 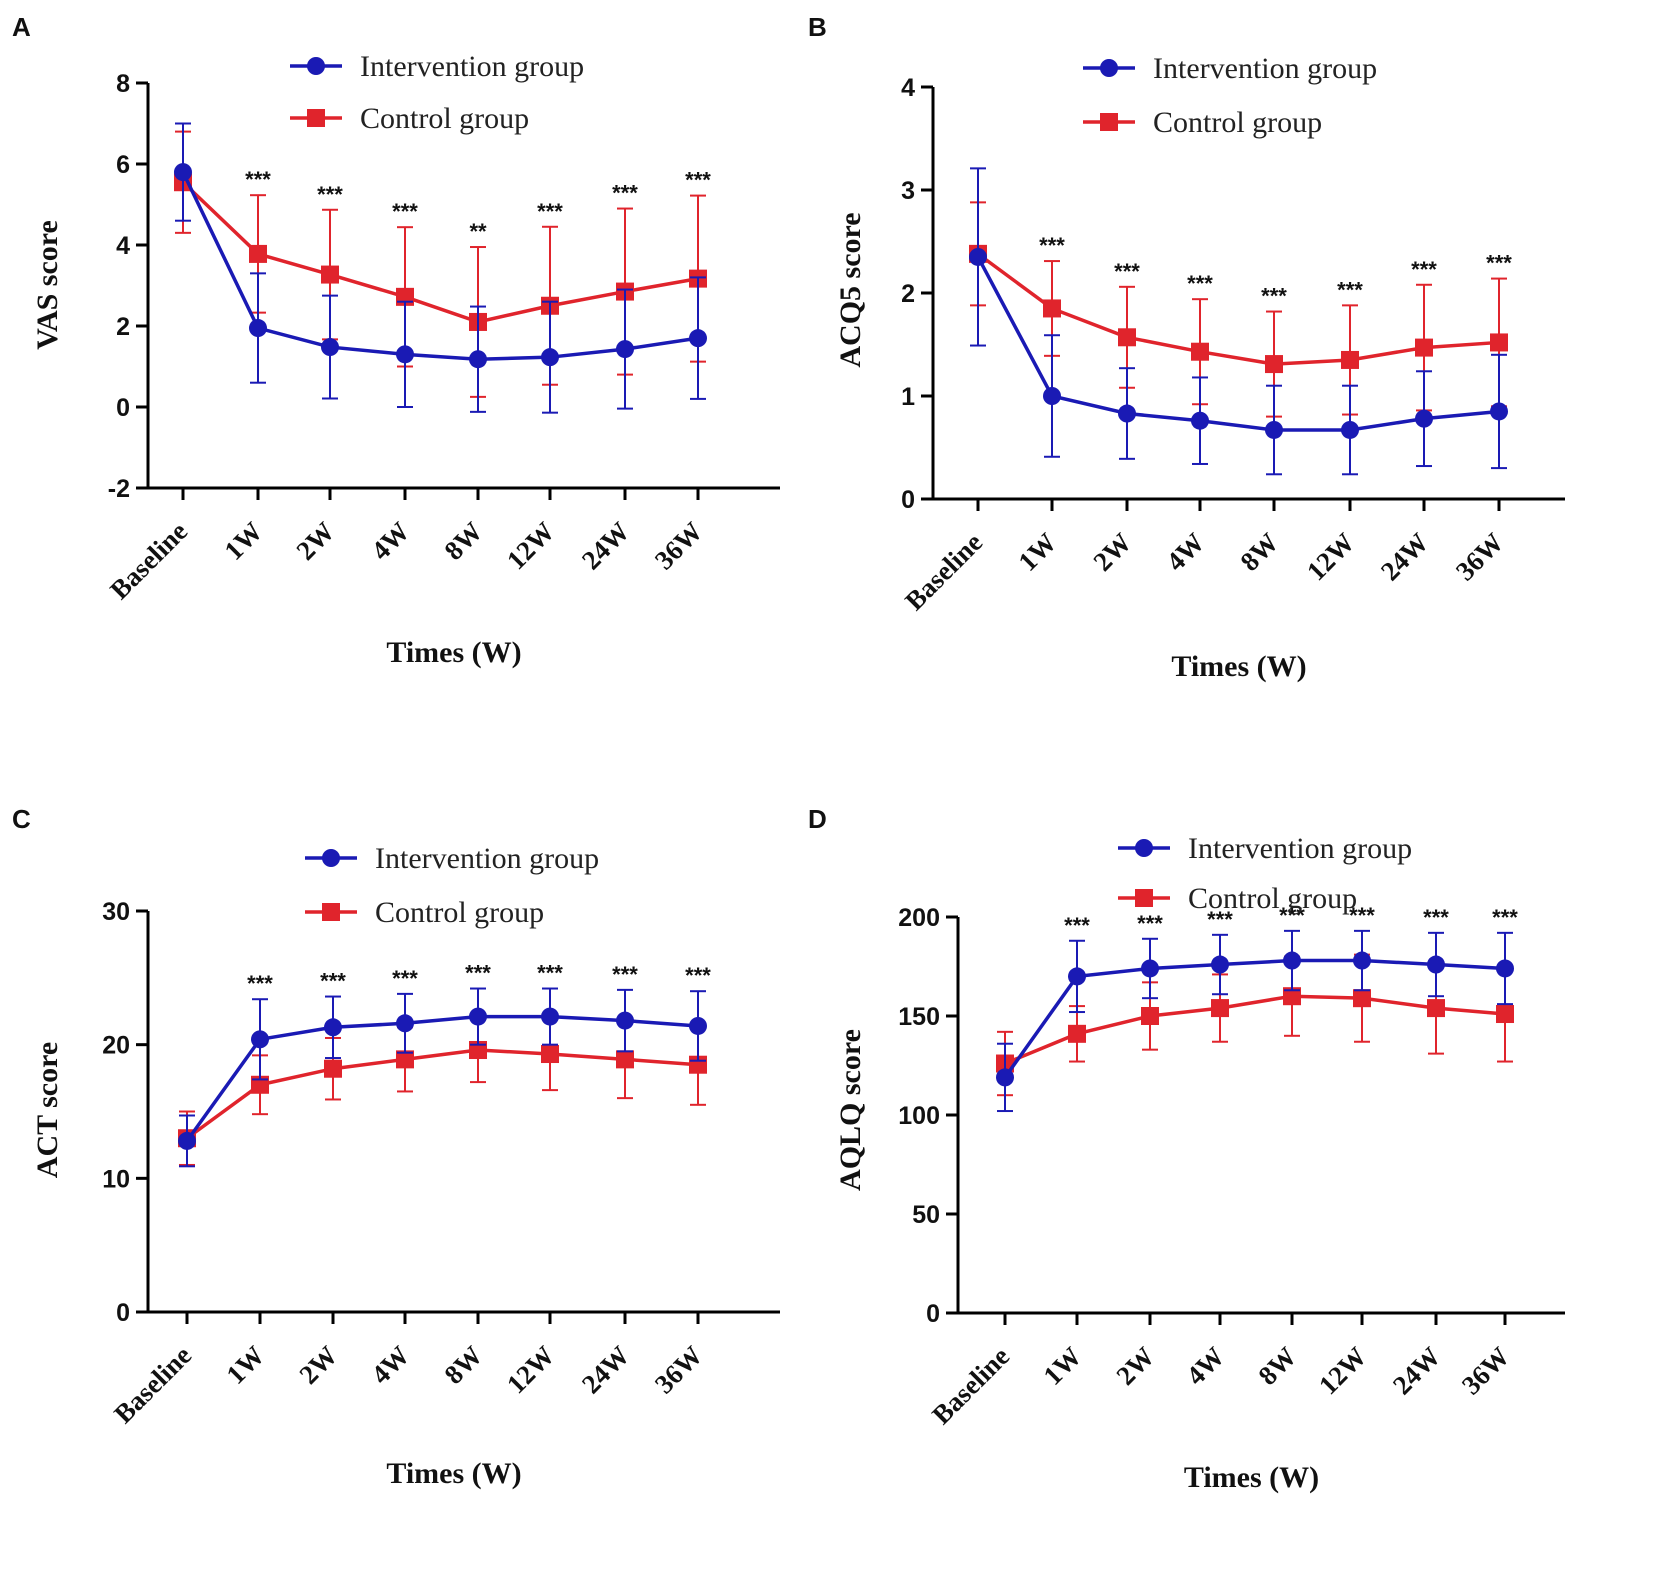 I want to click on series-control, so click(x=1255, y=1025).